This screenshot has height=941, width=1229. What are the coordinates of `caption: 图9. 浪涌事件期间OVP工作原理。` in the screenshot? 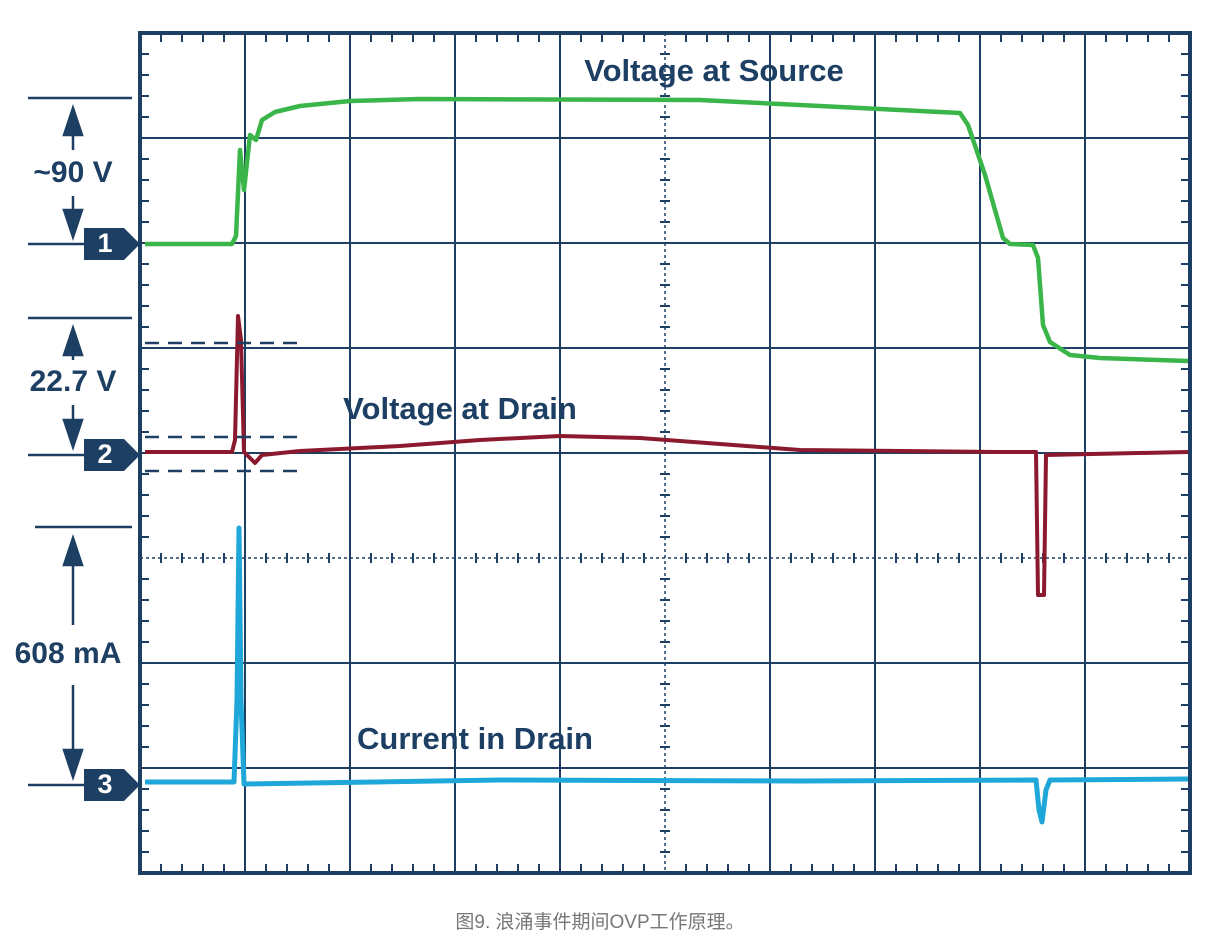 It's located at (599, 922).